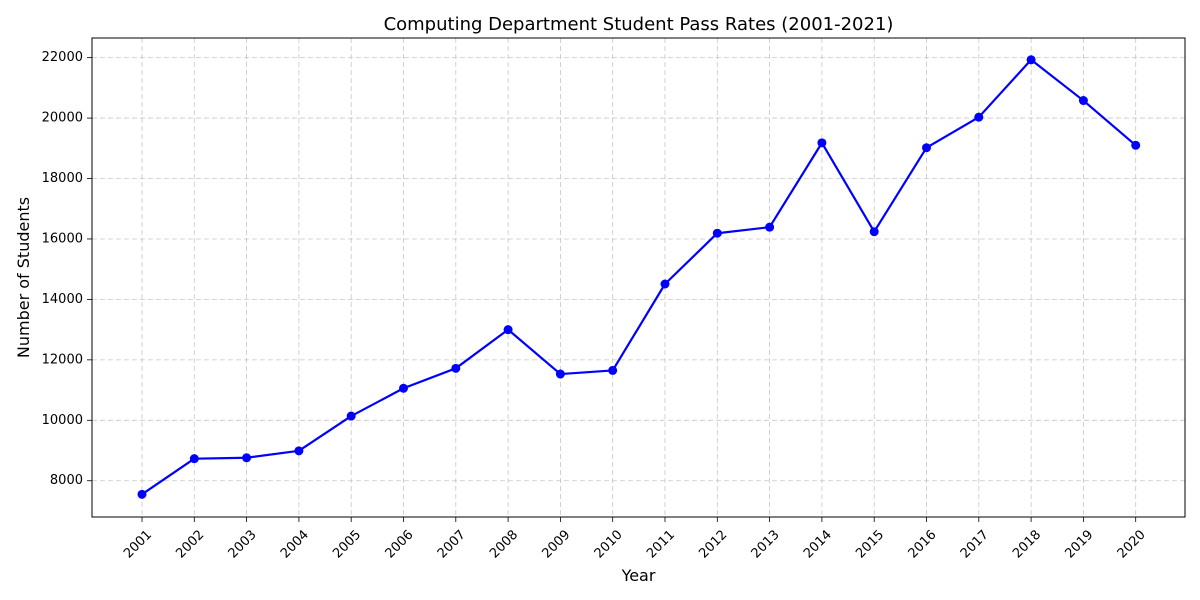 Image resolution: width=1200 pixels, height=600 pixels. Describe the element at coordinates (923, 544) in the screenshot. I see `x-tick-label: 2016` at that location.